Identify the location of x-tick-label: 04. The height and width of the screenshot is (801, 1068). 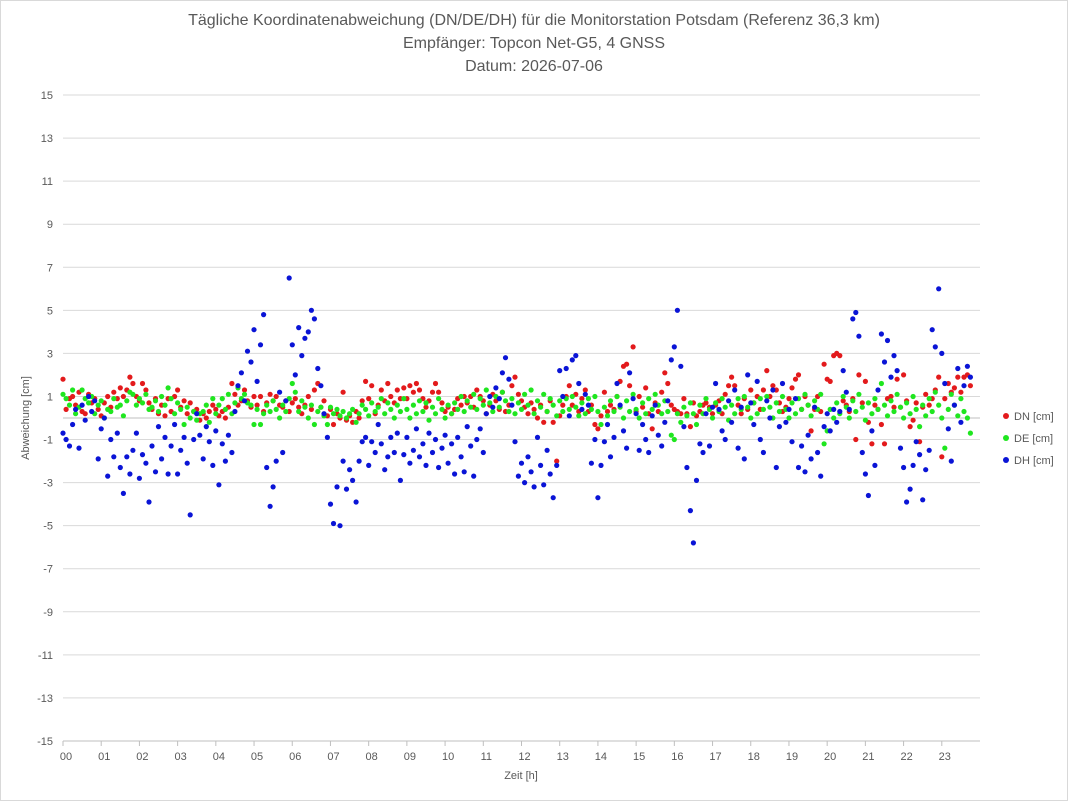
(219, 757).